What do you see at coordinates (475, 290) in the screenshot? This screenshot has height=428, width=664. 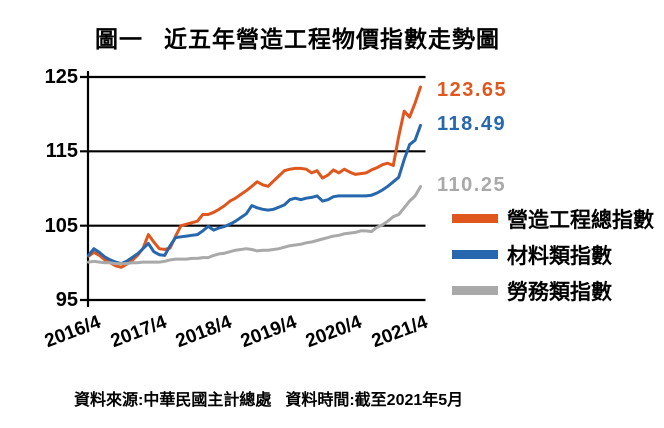 I see `legend-swatch-labor` at bounding box center [475, 290].